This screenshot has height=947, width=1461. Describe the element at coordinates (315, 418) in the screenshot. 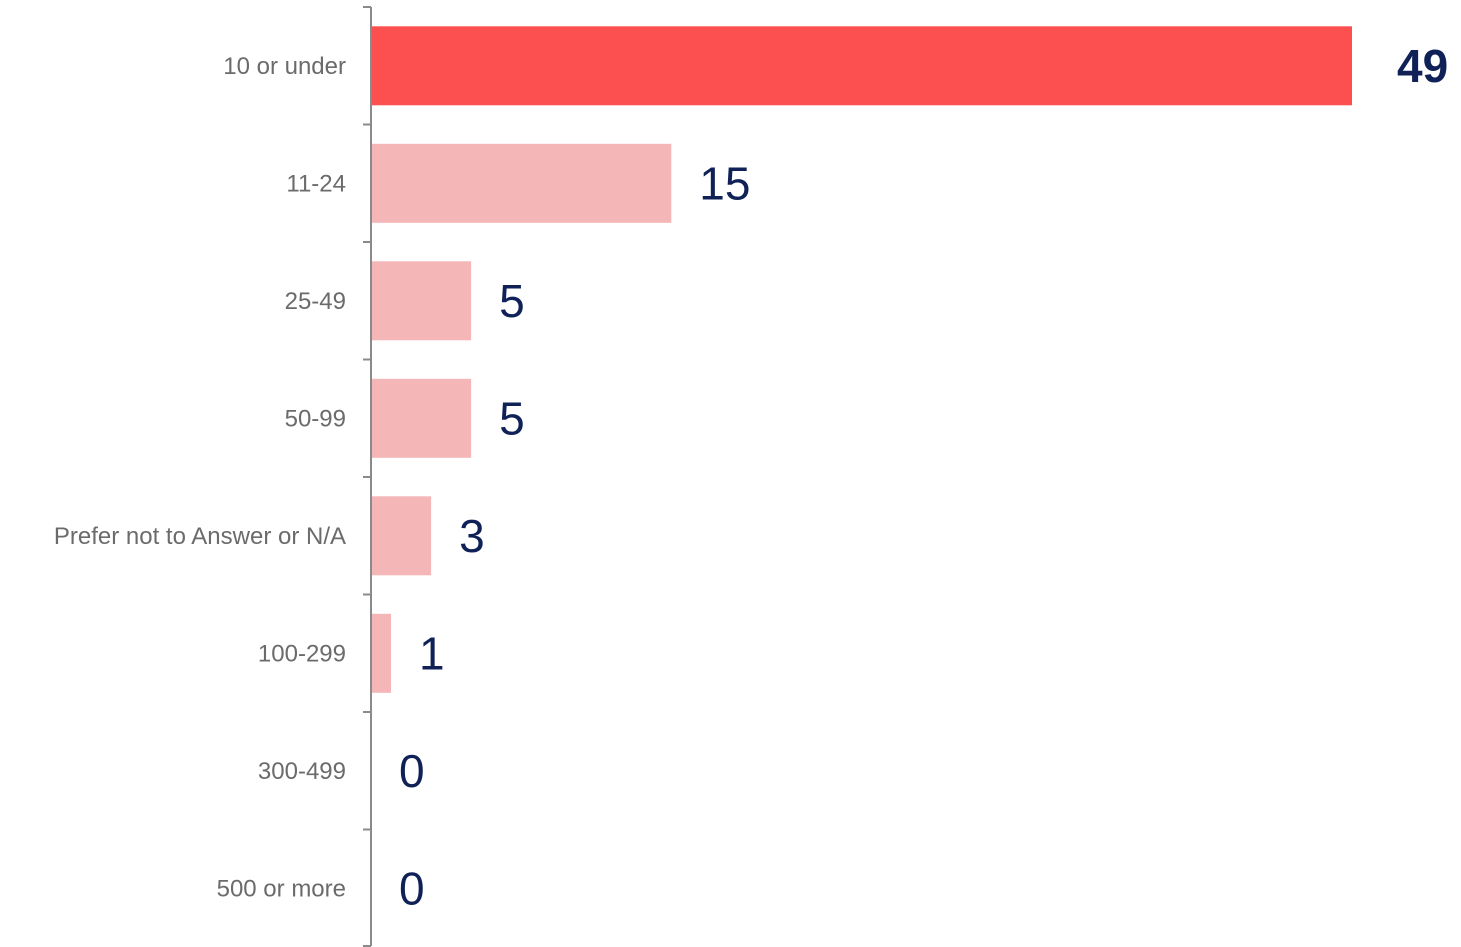

I see `category-label: 50-99` at that location.